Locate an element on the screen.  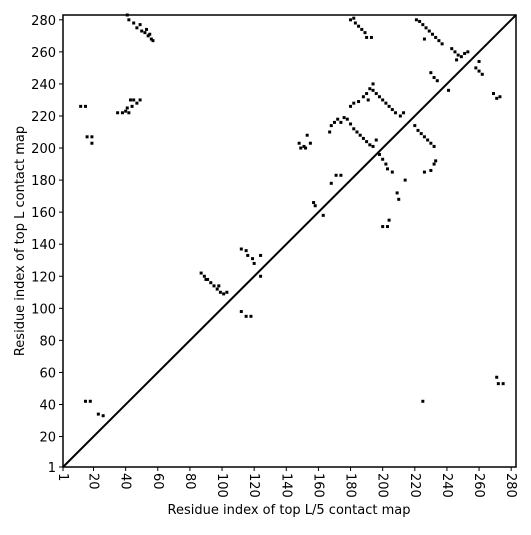
x-tick-label: 100 is located at coordinates (221, 485).